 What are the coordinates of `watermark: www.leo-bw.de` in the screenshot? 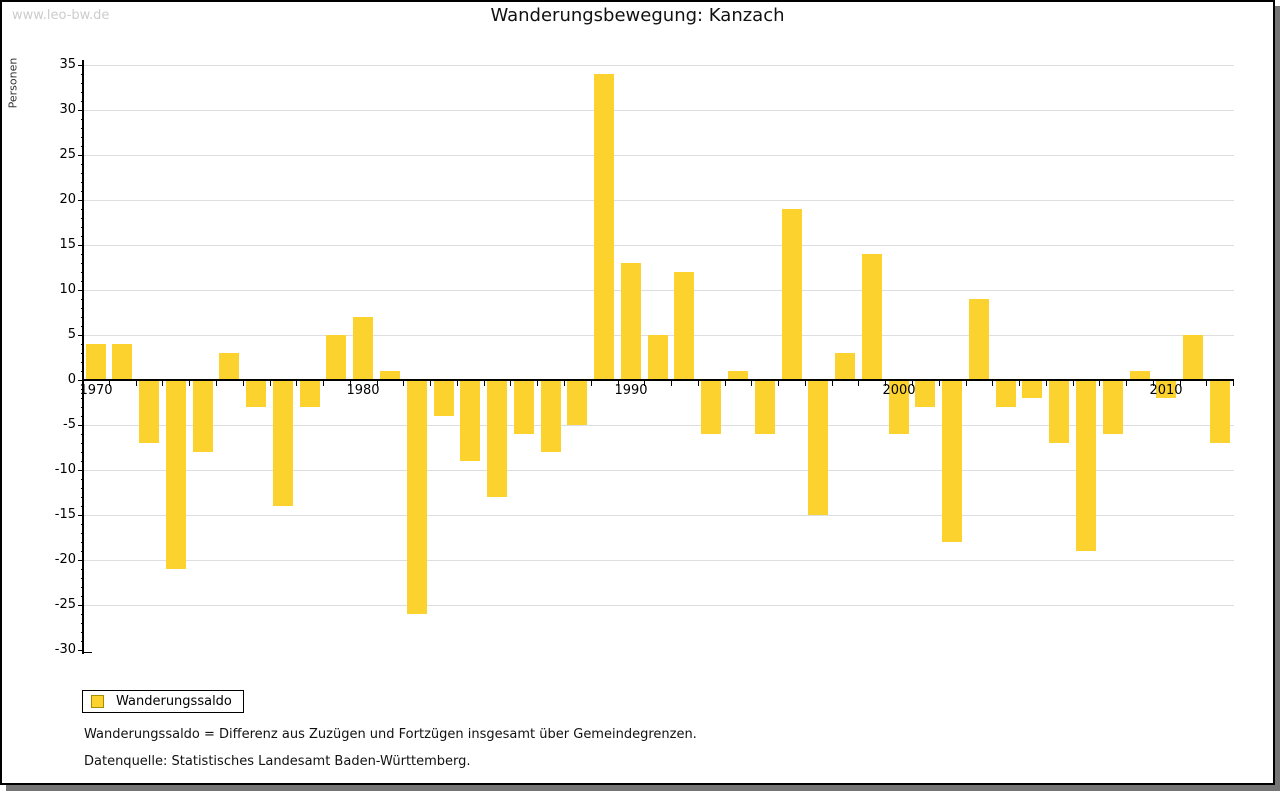 It's located at (61, 15).